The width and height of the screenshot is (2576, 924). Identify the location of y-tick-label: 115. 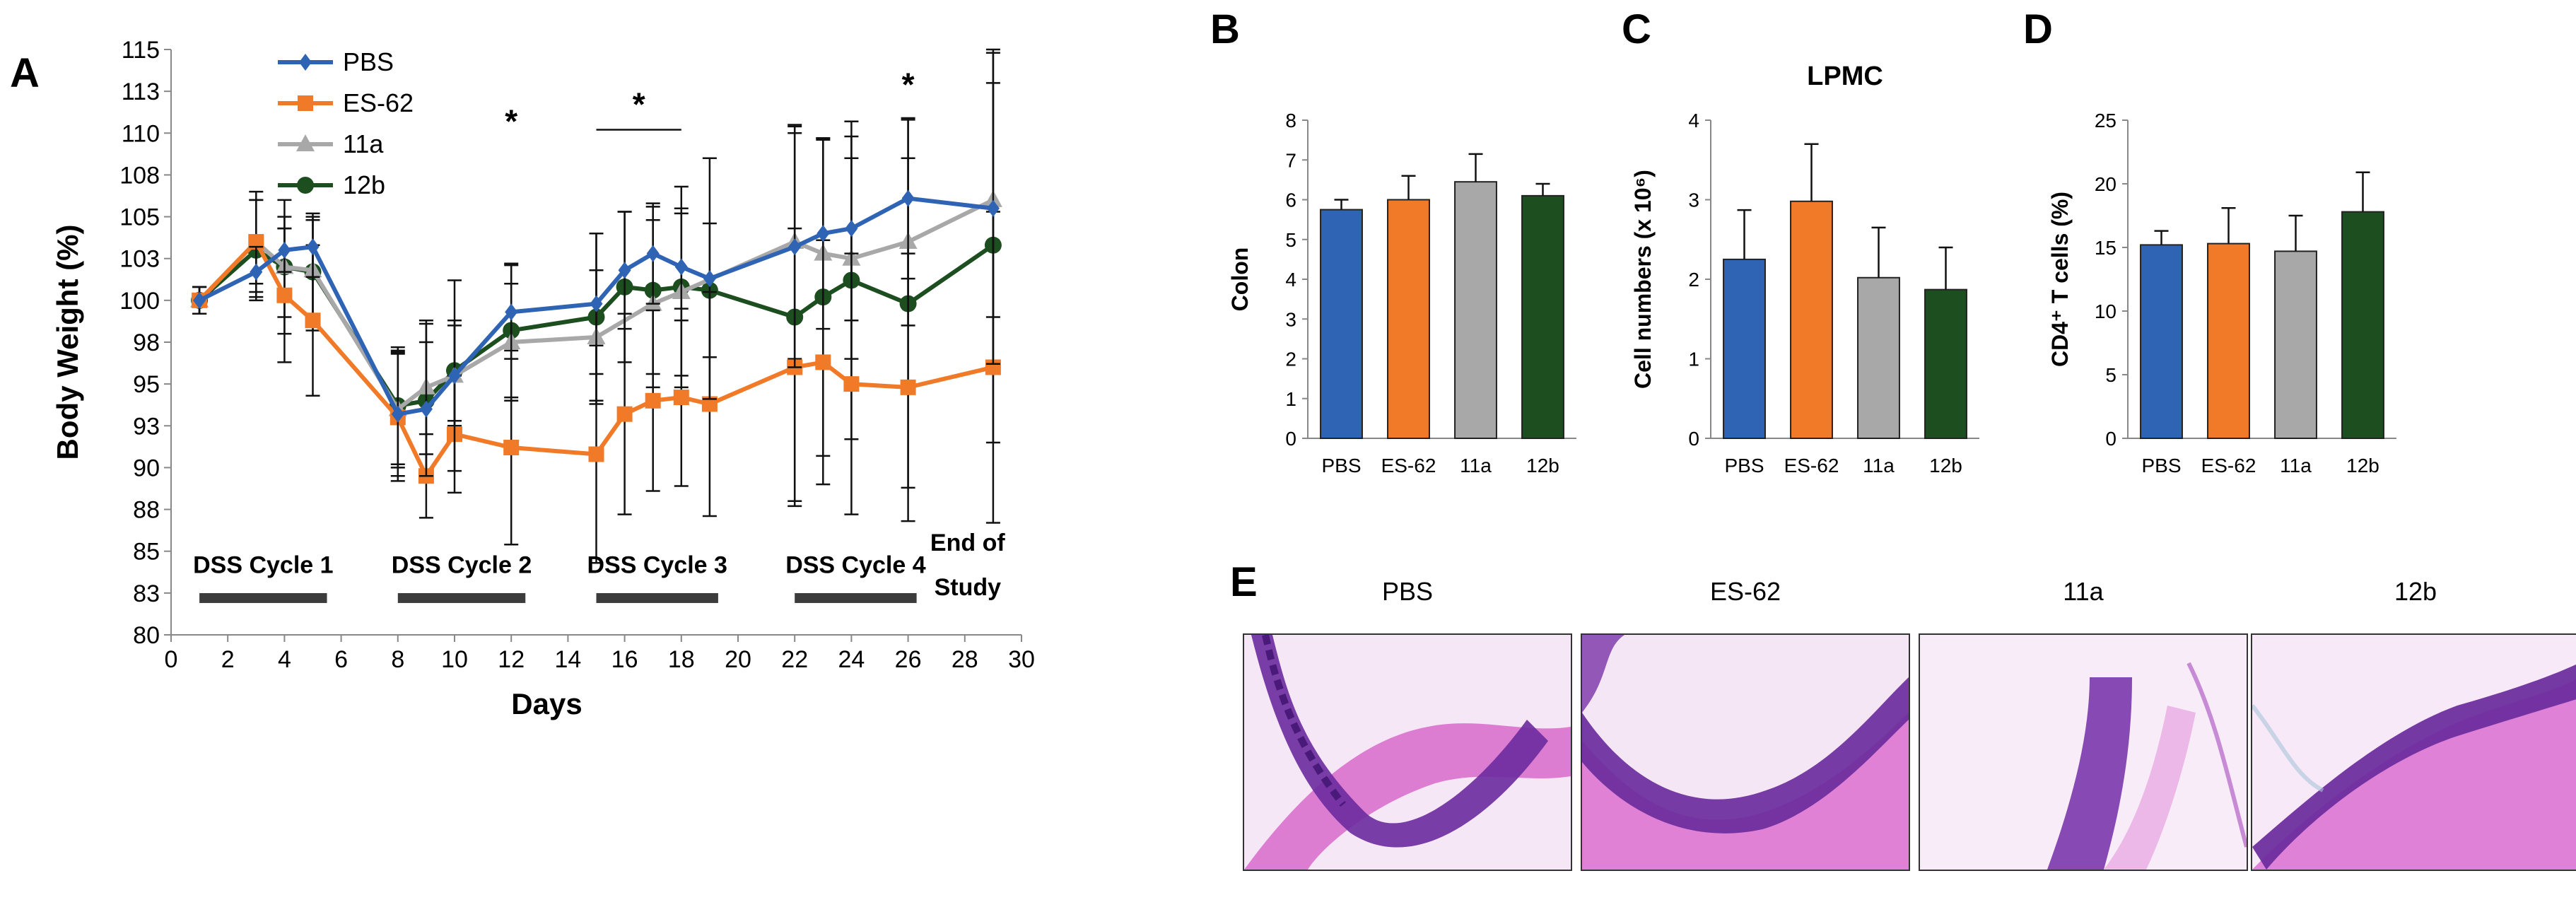
(141, 50).